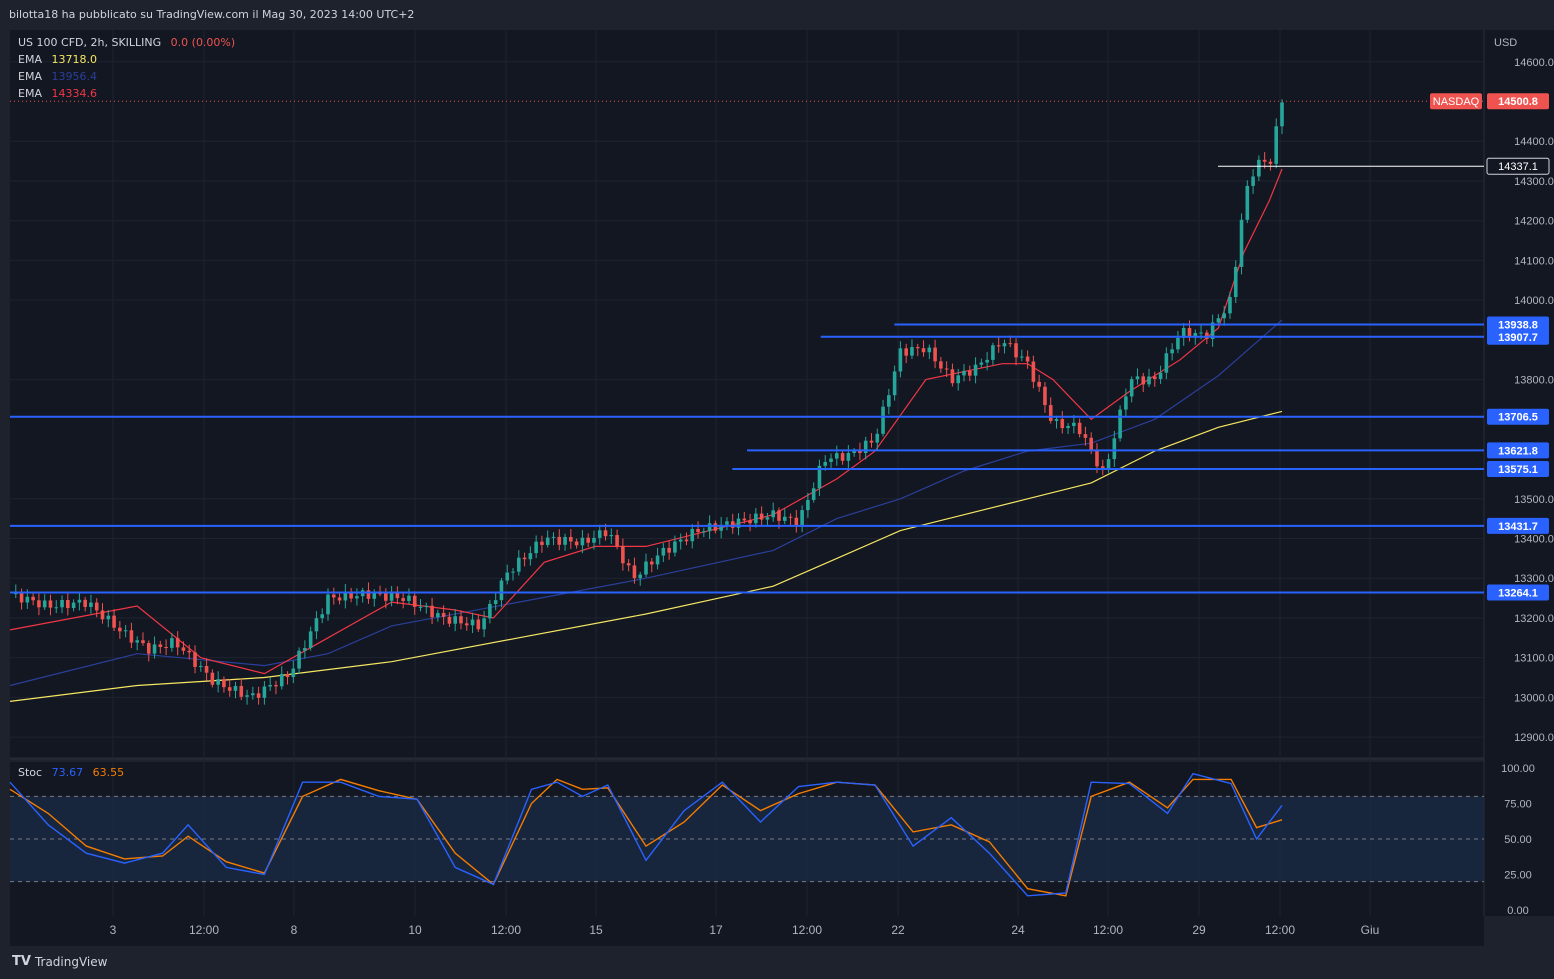 The height and width of the screenshot is (979, 1554). Describe the element at coordinates (1518, 769) in the screenshot. I see `stochastic-tick-label: 100.00` at that location.